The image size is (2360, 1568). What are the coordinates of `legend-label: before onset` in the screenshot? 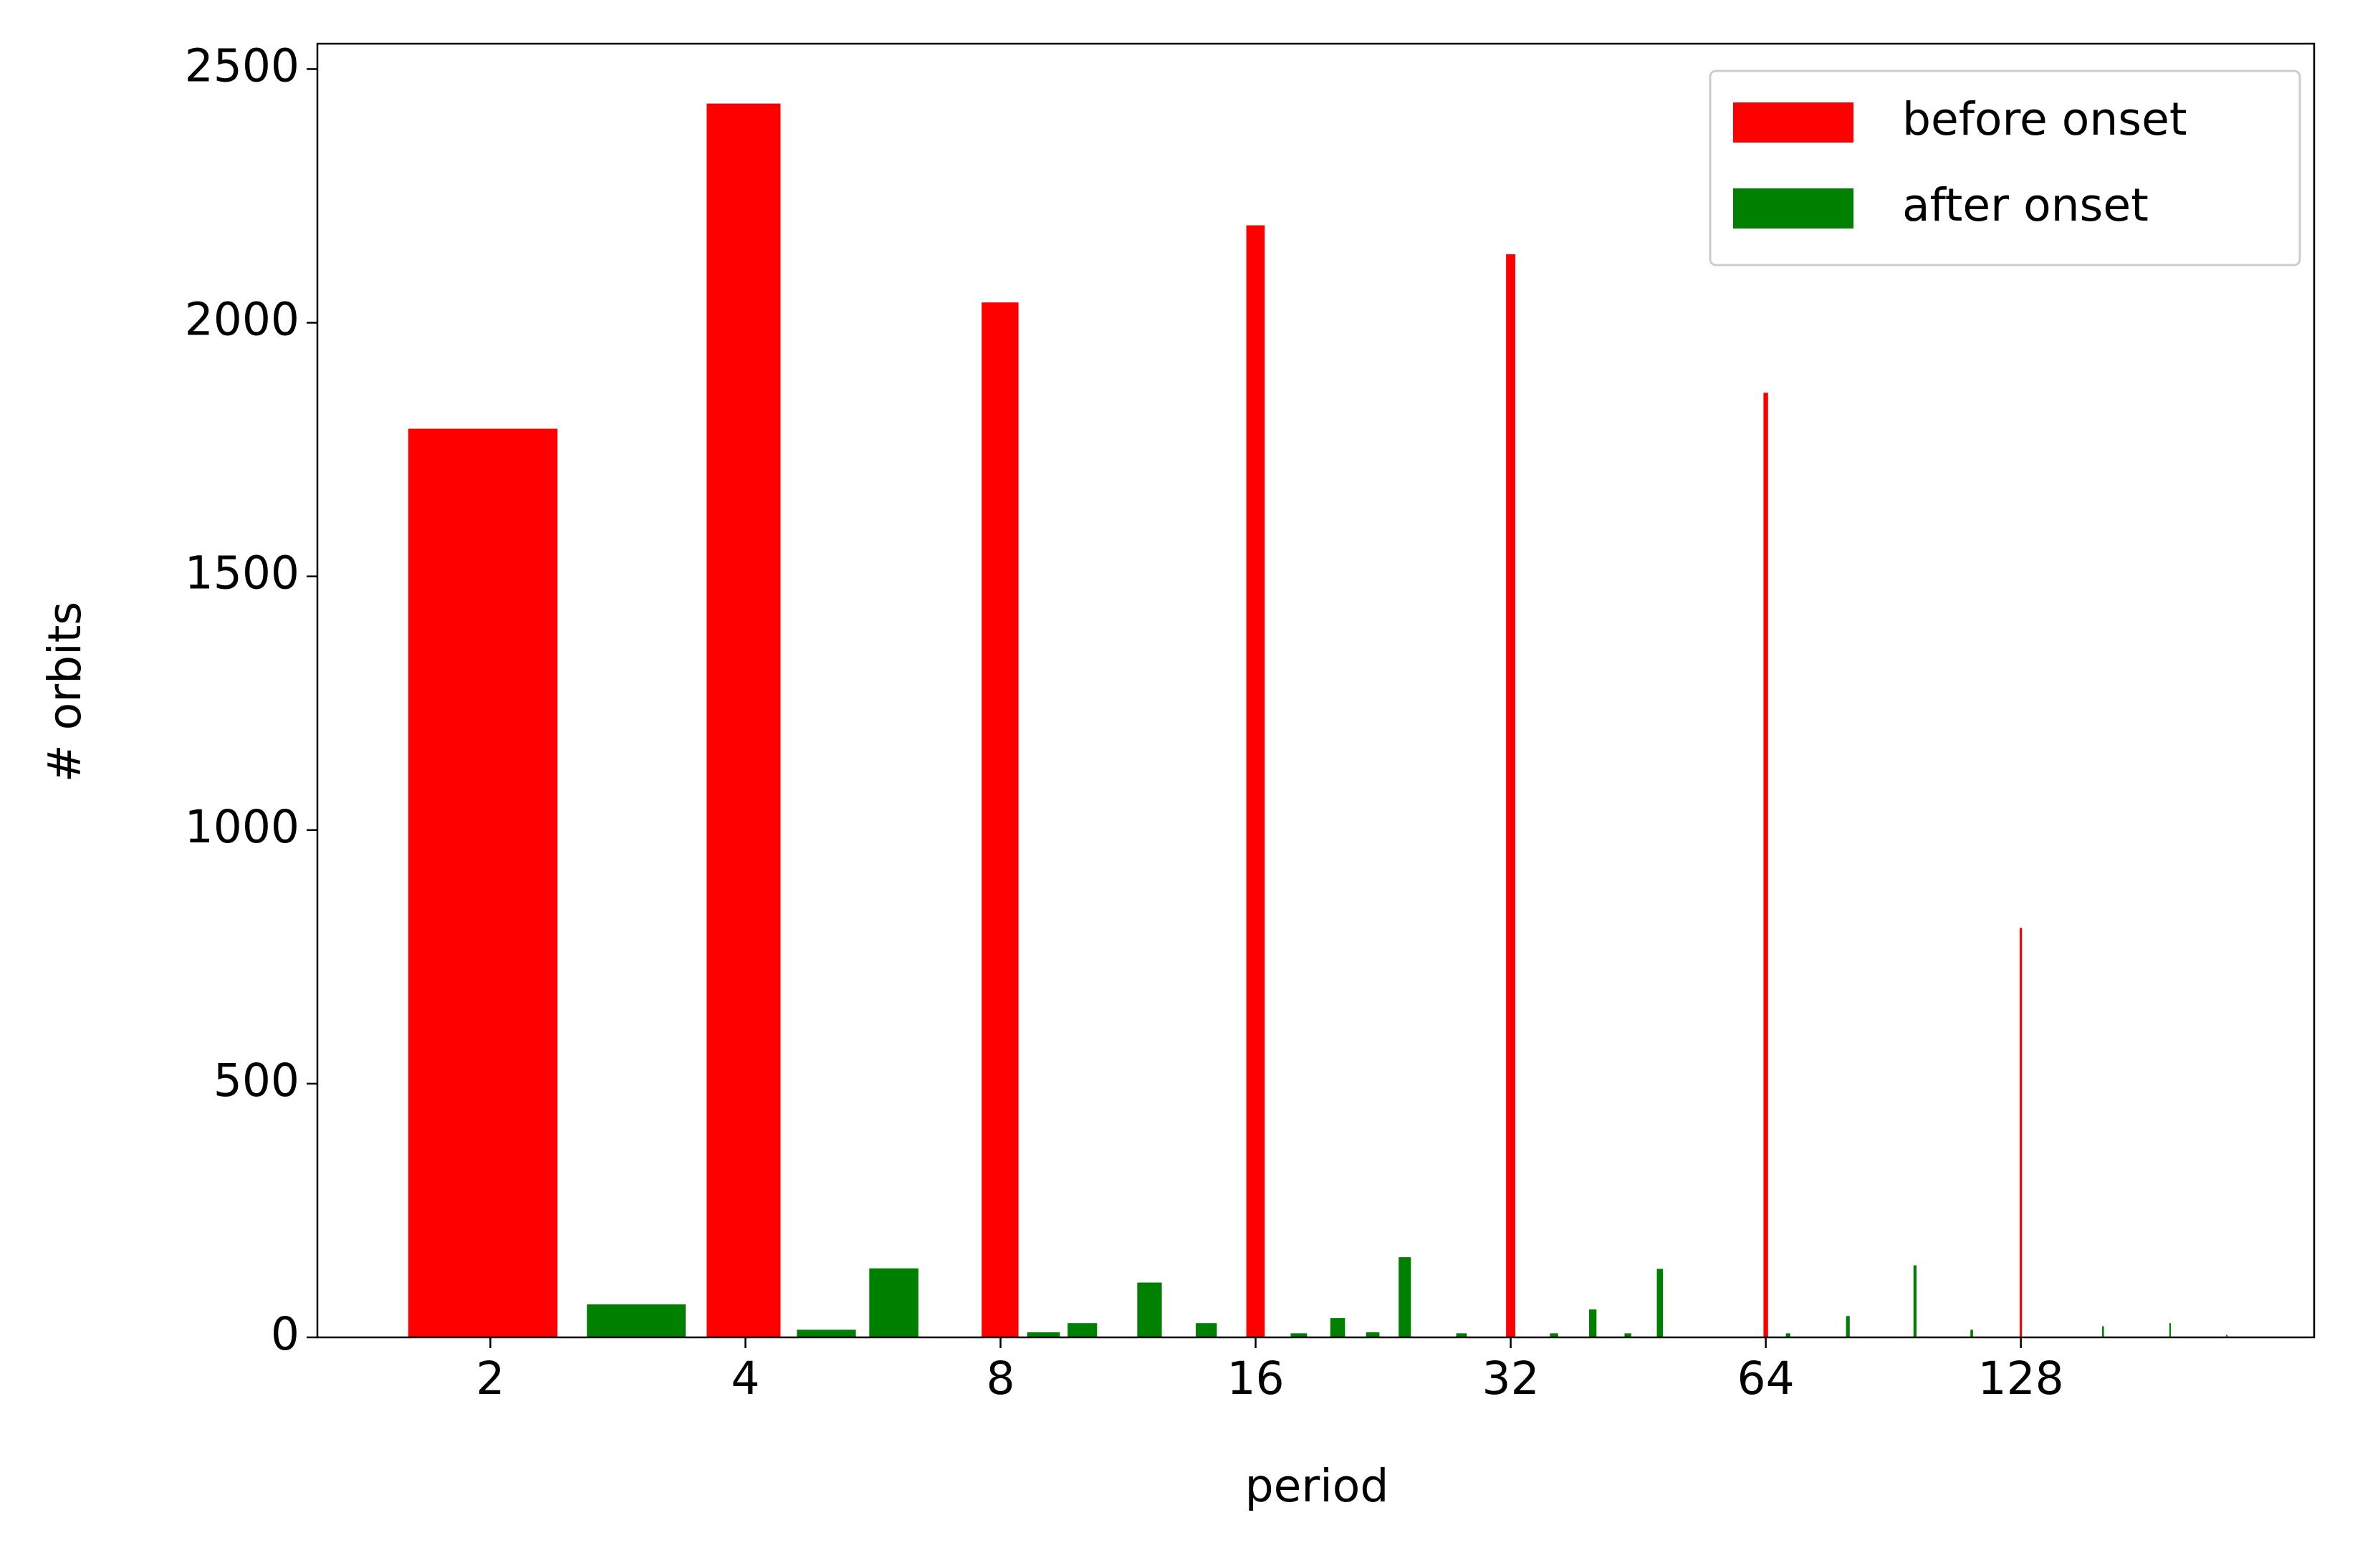 It's located at (2044, 119).